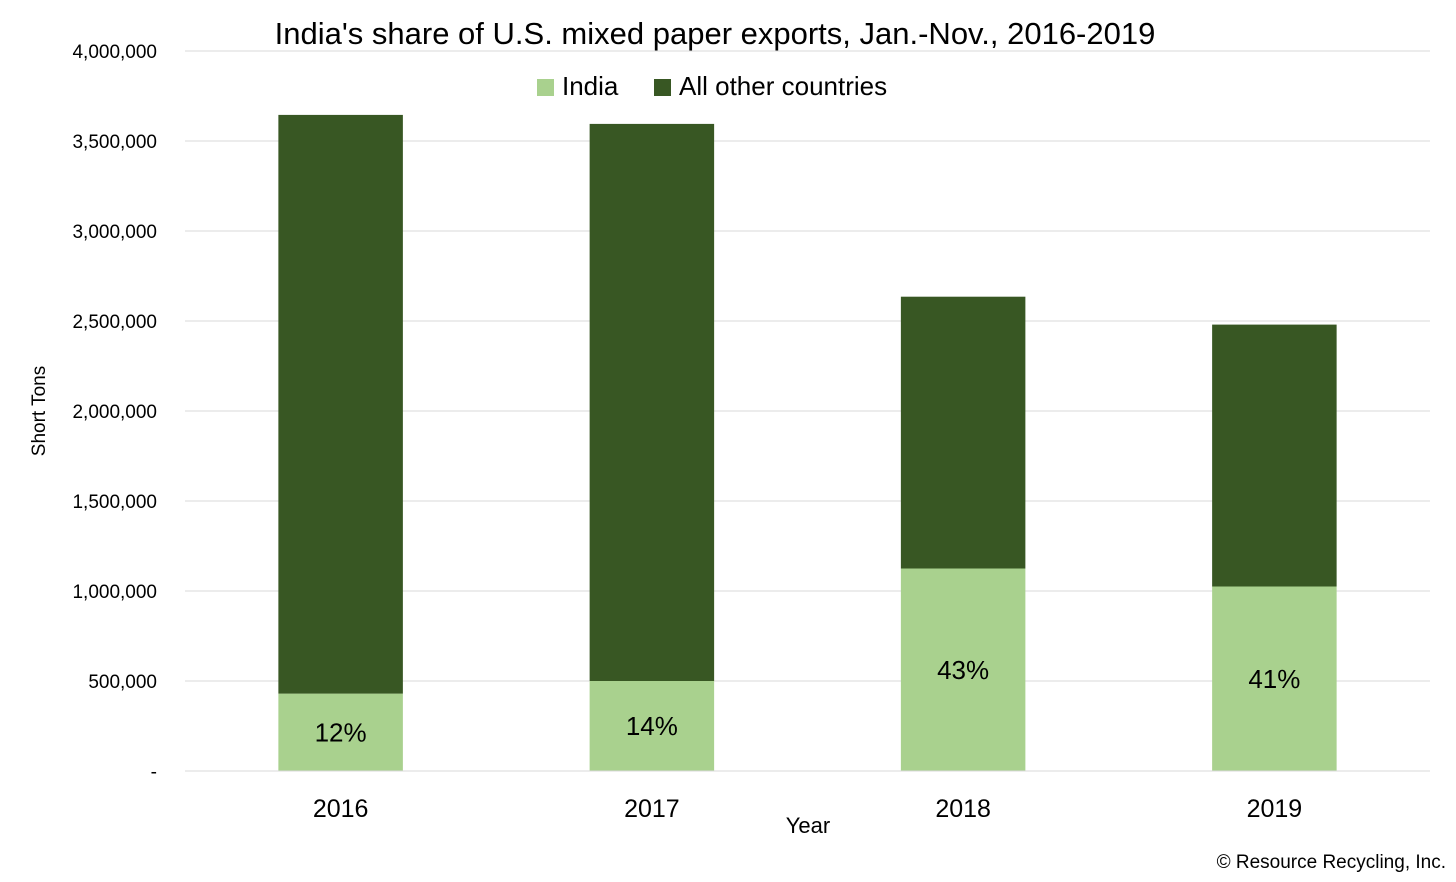 Image resolution: width=1456 pixels, height=882 pixels. I want to click on data-label-india-share: 41%, so click(1274, 679).